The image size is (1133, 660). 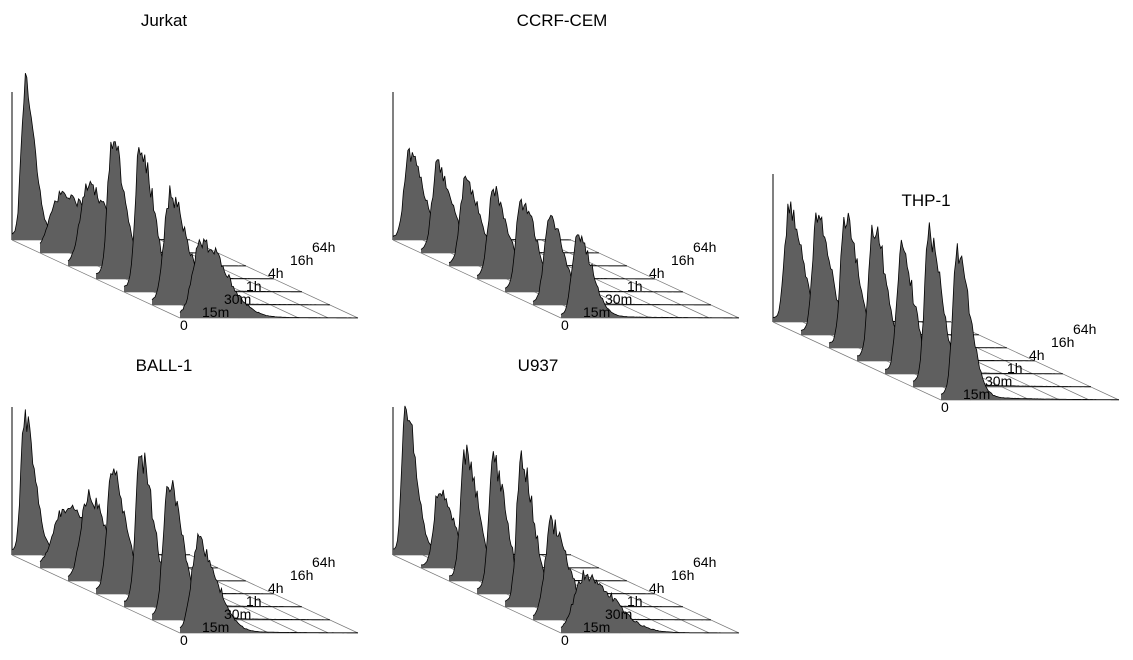 I want to click on panel-title: U937, so click(x=538, y=365).